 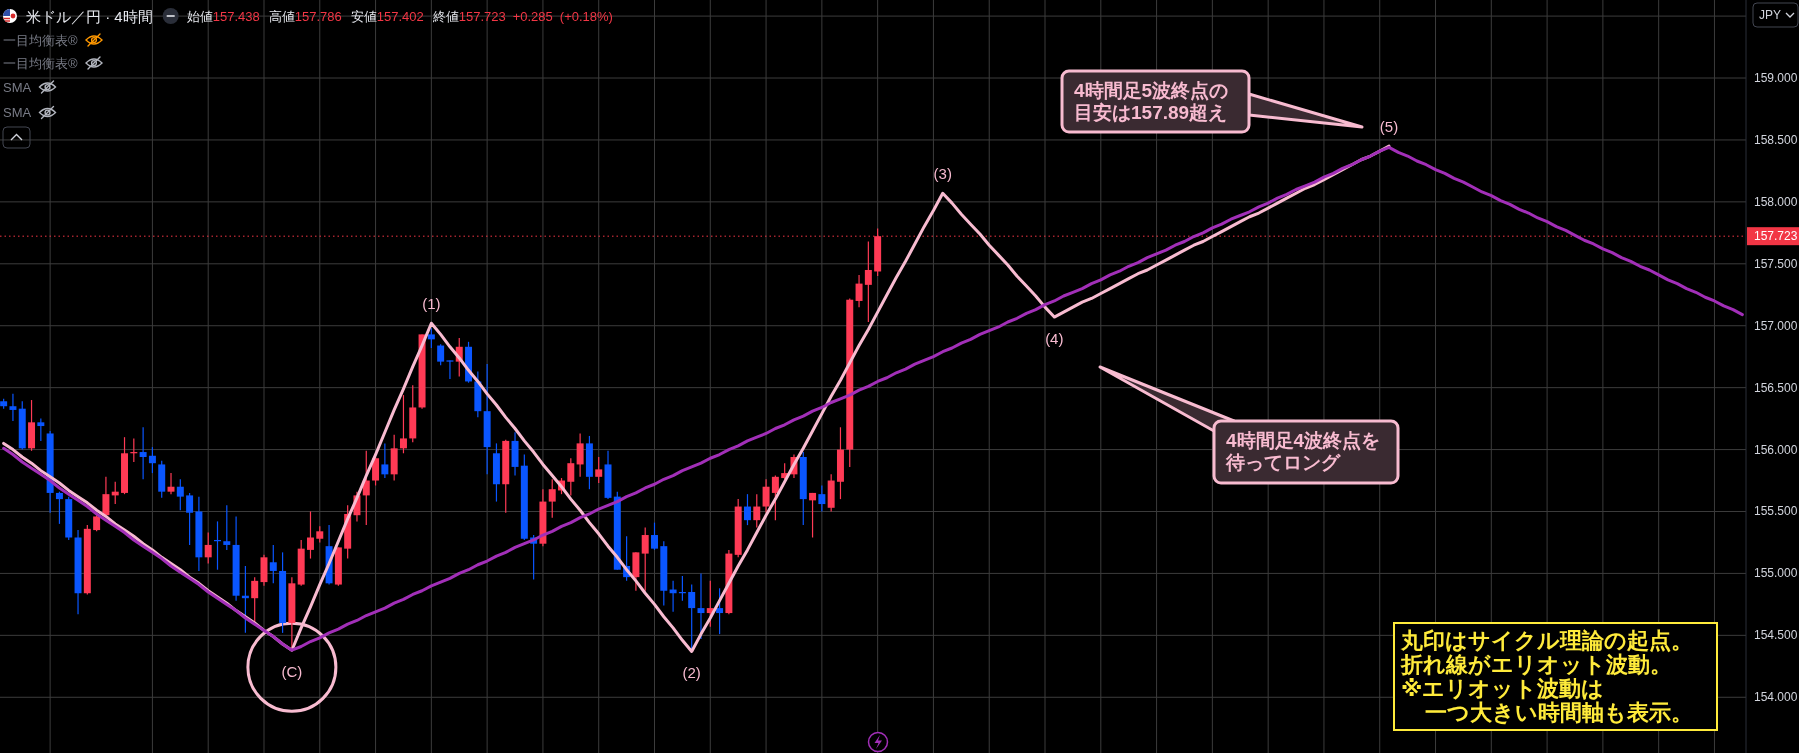 What do you see at coordinates (1776, 635) in the screenshot?
I see `y-tick-label: 154.500` at bounding box center [1776, 635].